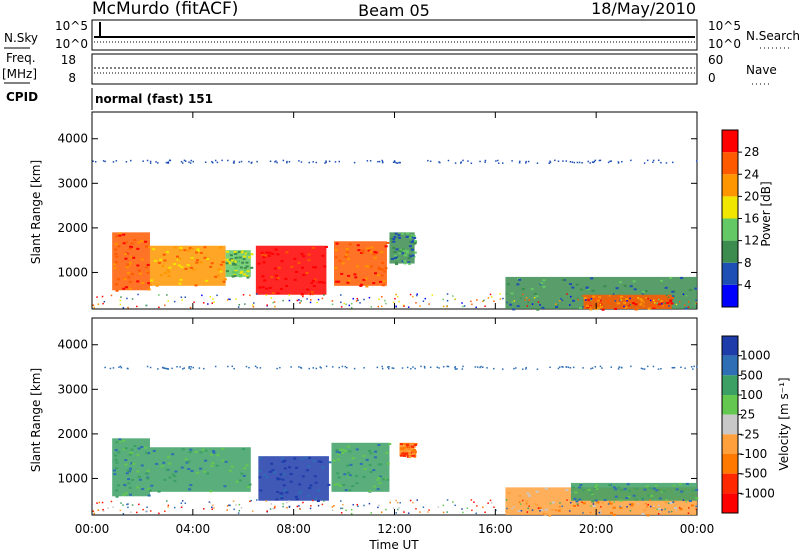 This screenshot has width=800, height=554. Describe the element at coordinates (730, 385) in the screenshot. I see `velocity-colorbar-swatch` at that location.